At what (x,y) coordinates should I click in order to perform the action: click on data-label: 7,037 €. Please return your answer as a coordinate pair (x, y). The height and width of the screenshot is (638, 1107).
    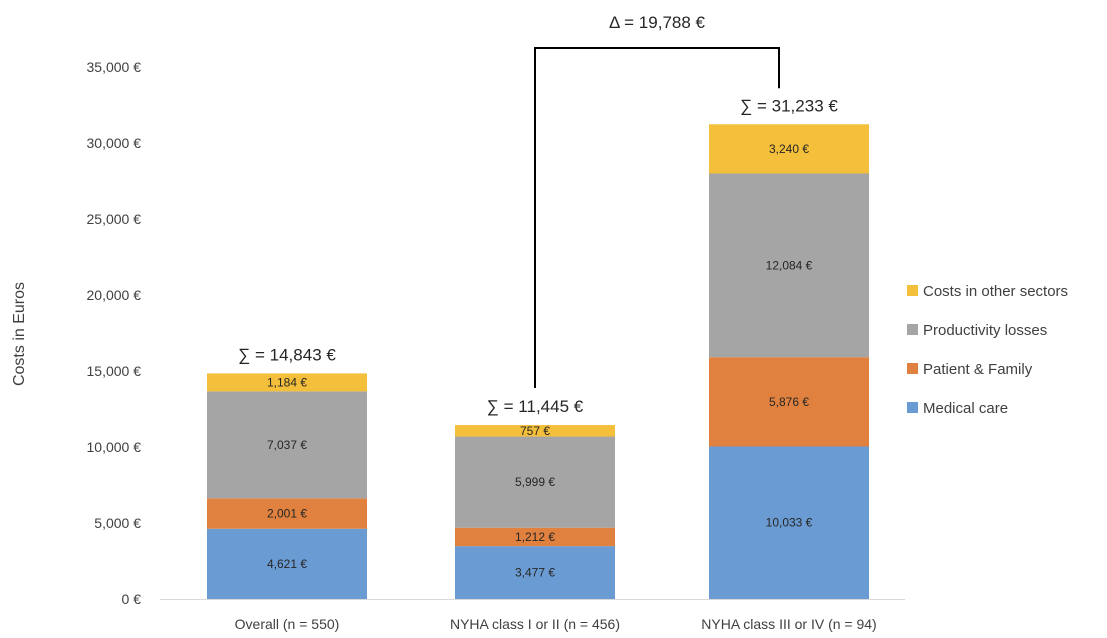
    Looking at the image, I should click on (287, 445).